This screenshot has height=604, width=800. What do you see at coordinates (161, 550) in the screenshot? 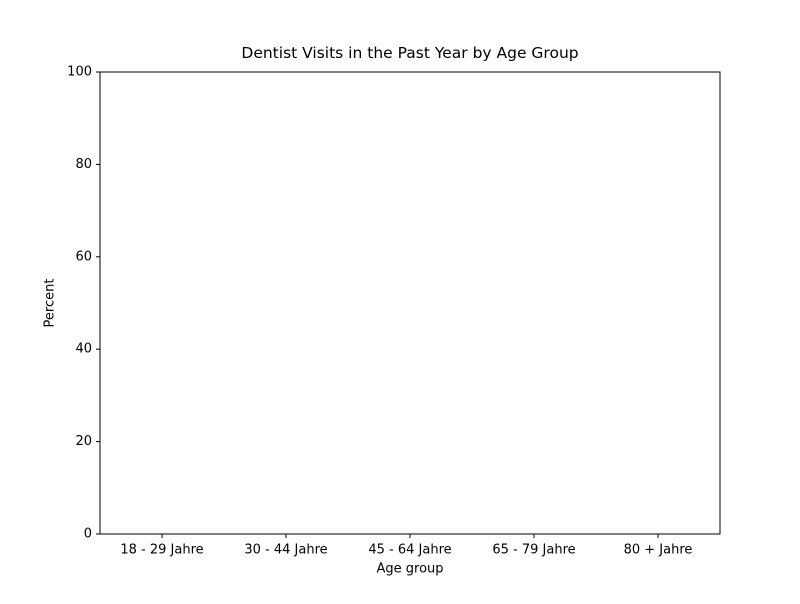
I see `x-tick-label: 18 - 29 Jahre` at bounding box center [161, 550].